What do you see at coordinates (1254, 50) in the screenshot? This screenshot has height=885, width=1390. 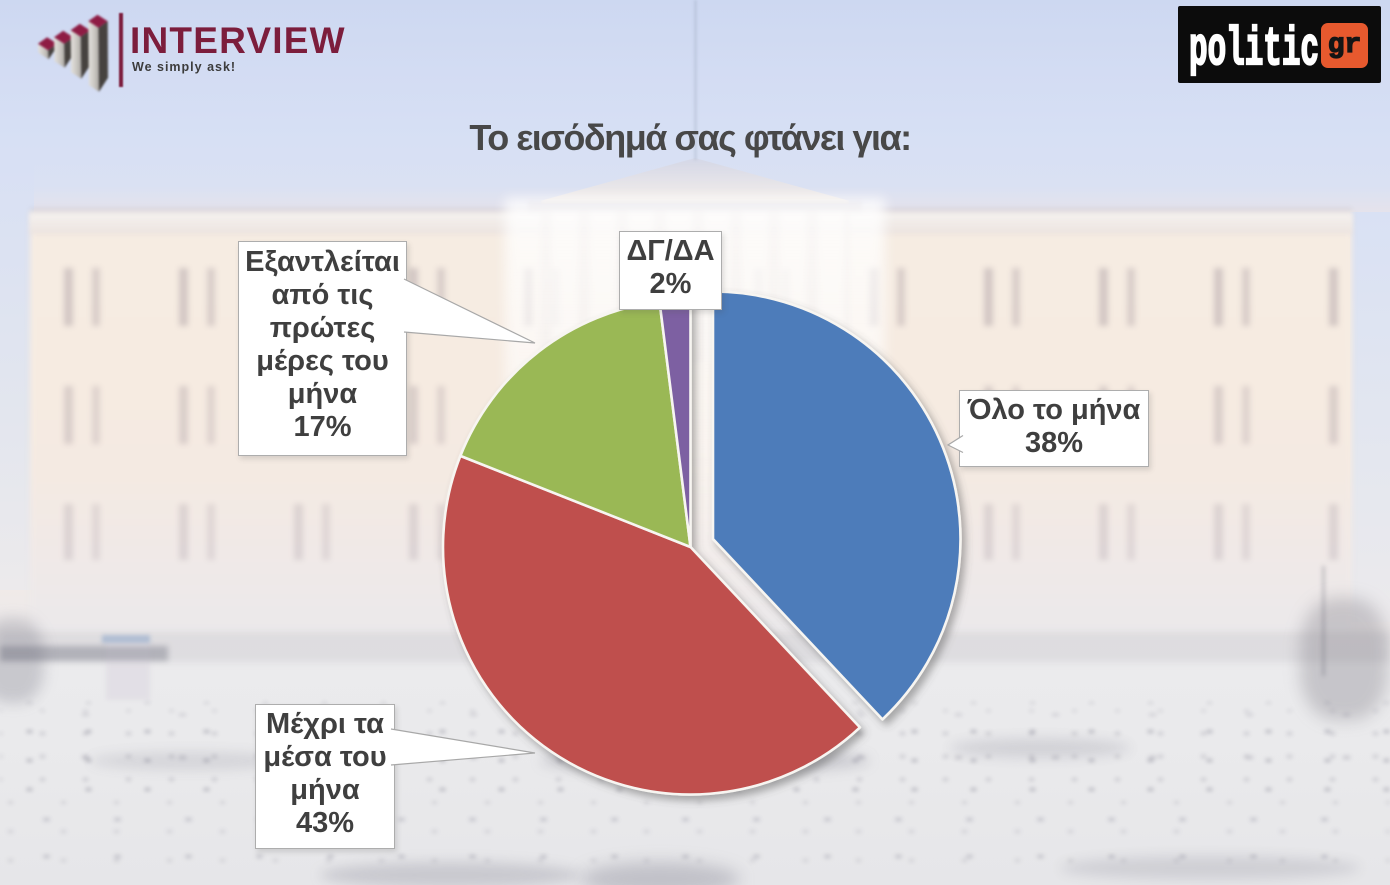 I see `svg-text: politic` at bounding box center [1254, 50].